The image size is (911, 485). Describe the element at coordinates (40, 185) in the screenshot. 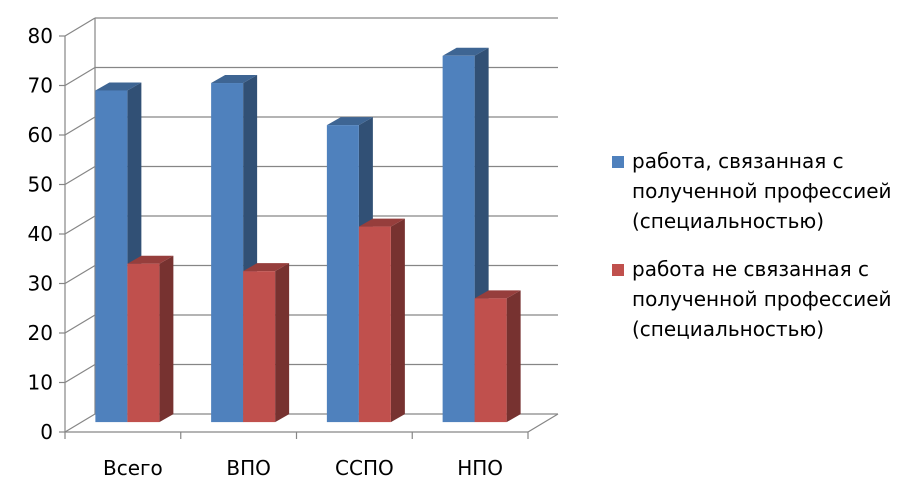

I see `y-tick-label-50: 50` at that location.